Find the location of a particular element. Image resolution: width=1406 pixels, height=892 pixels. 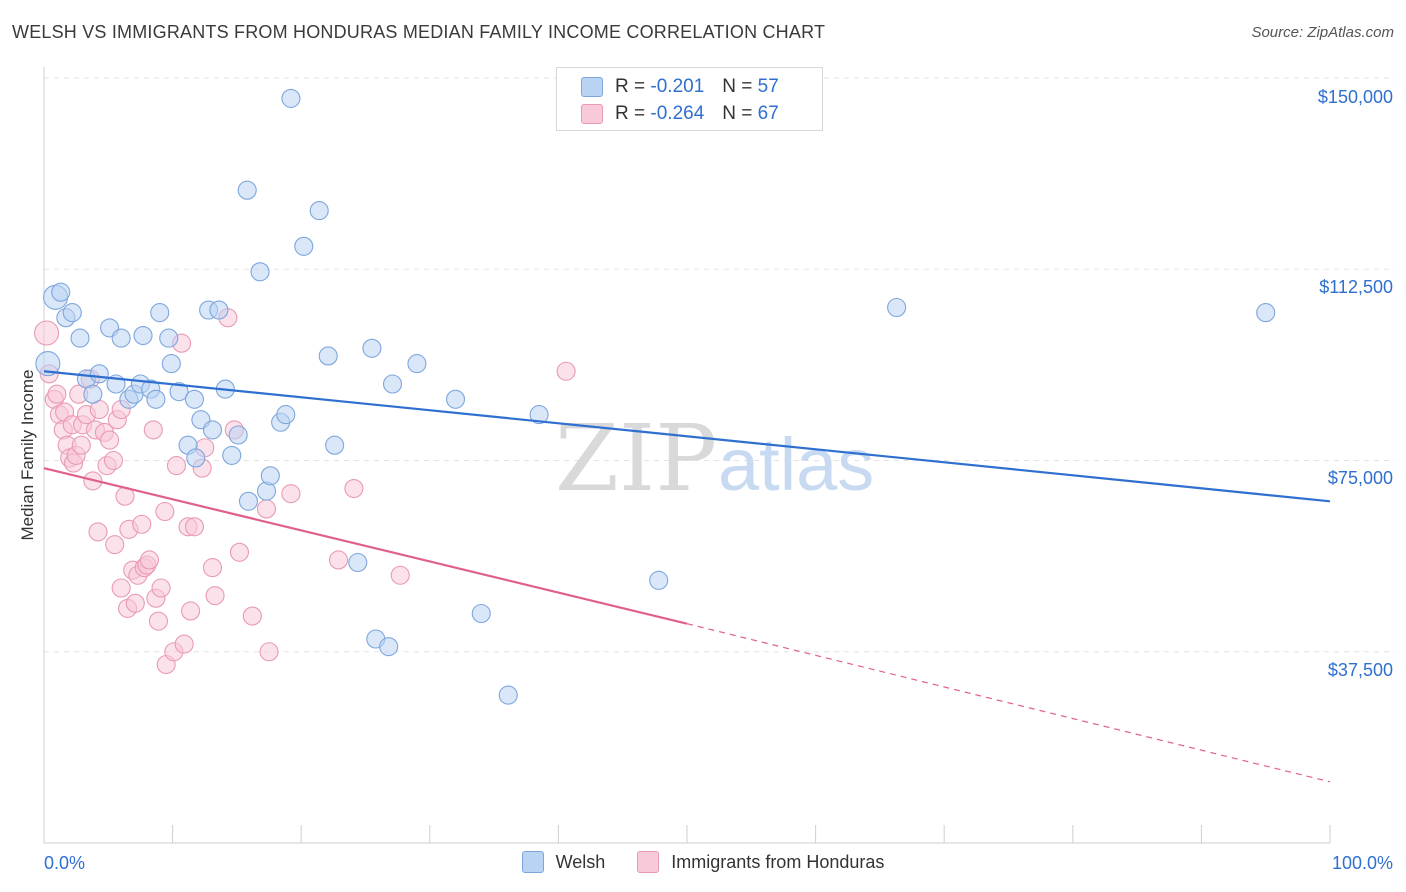

y-tick-label: $75,000 is located at coordinates (1360, 478).